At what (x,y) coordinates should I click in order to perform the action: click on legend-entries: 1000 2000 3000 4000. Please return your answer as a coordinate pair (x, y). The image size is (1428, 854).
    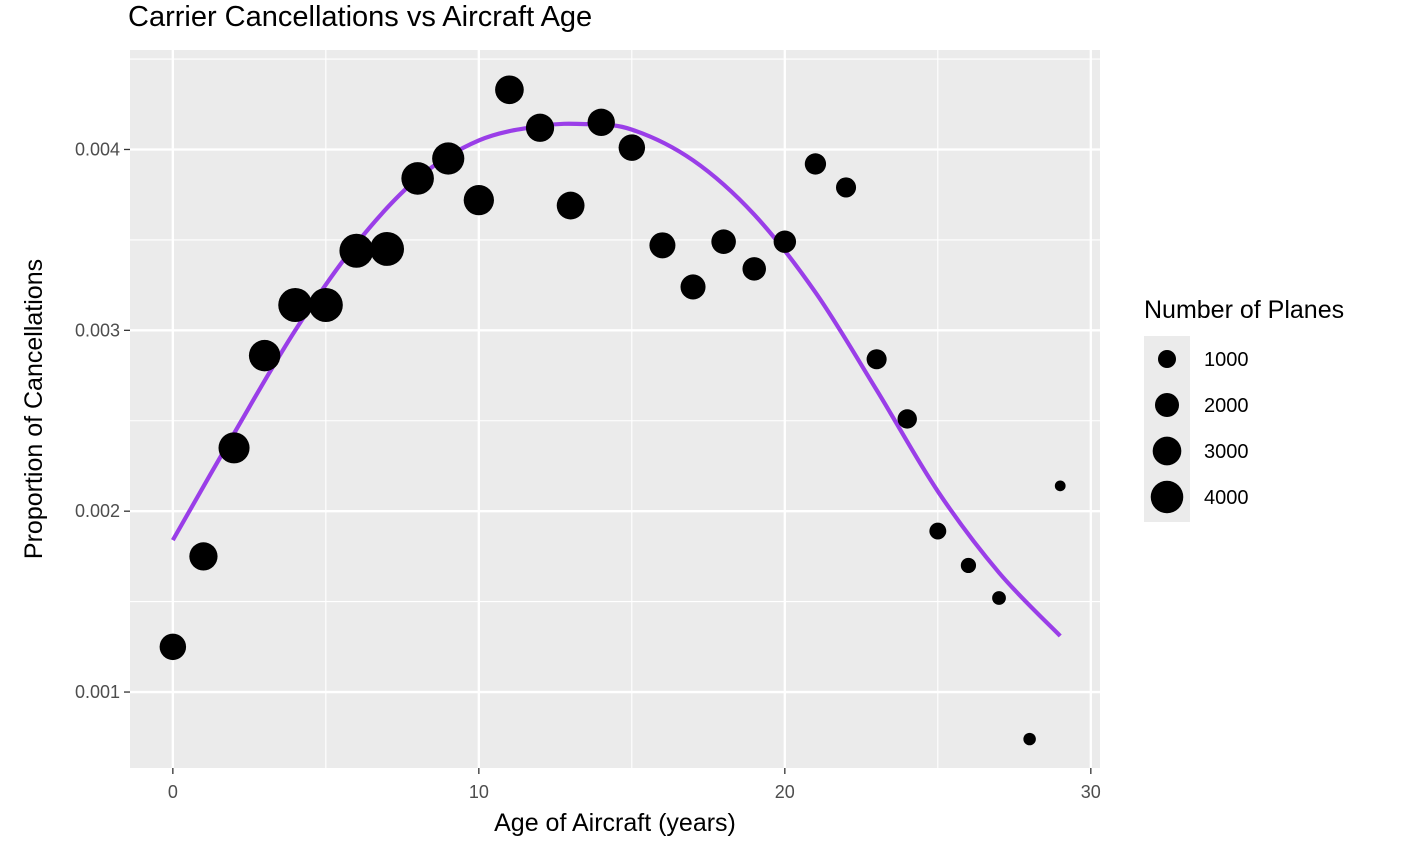
    Looking at the image, I should click on (1199, 431).